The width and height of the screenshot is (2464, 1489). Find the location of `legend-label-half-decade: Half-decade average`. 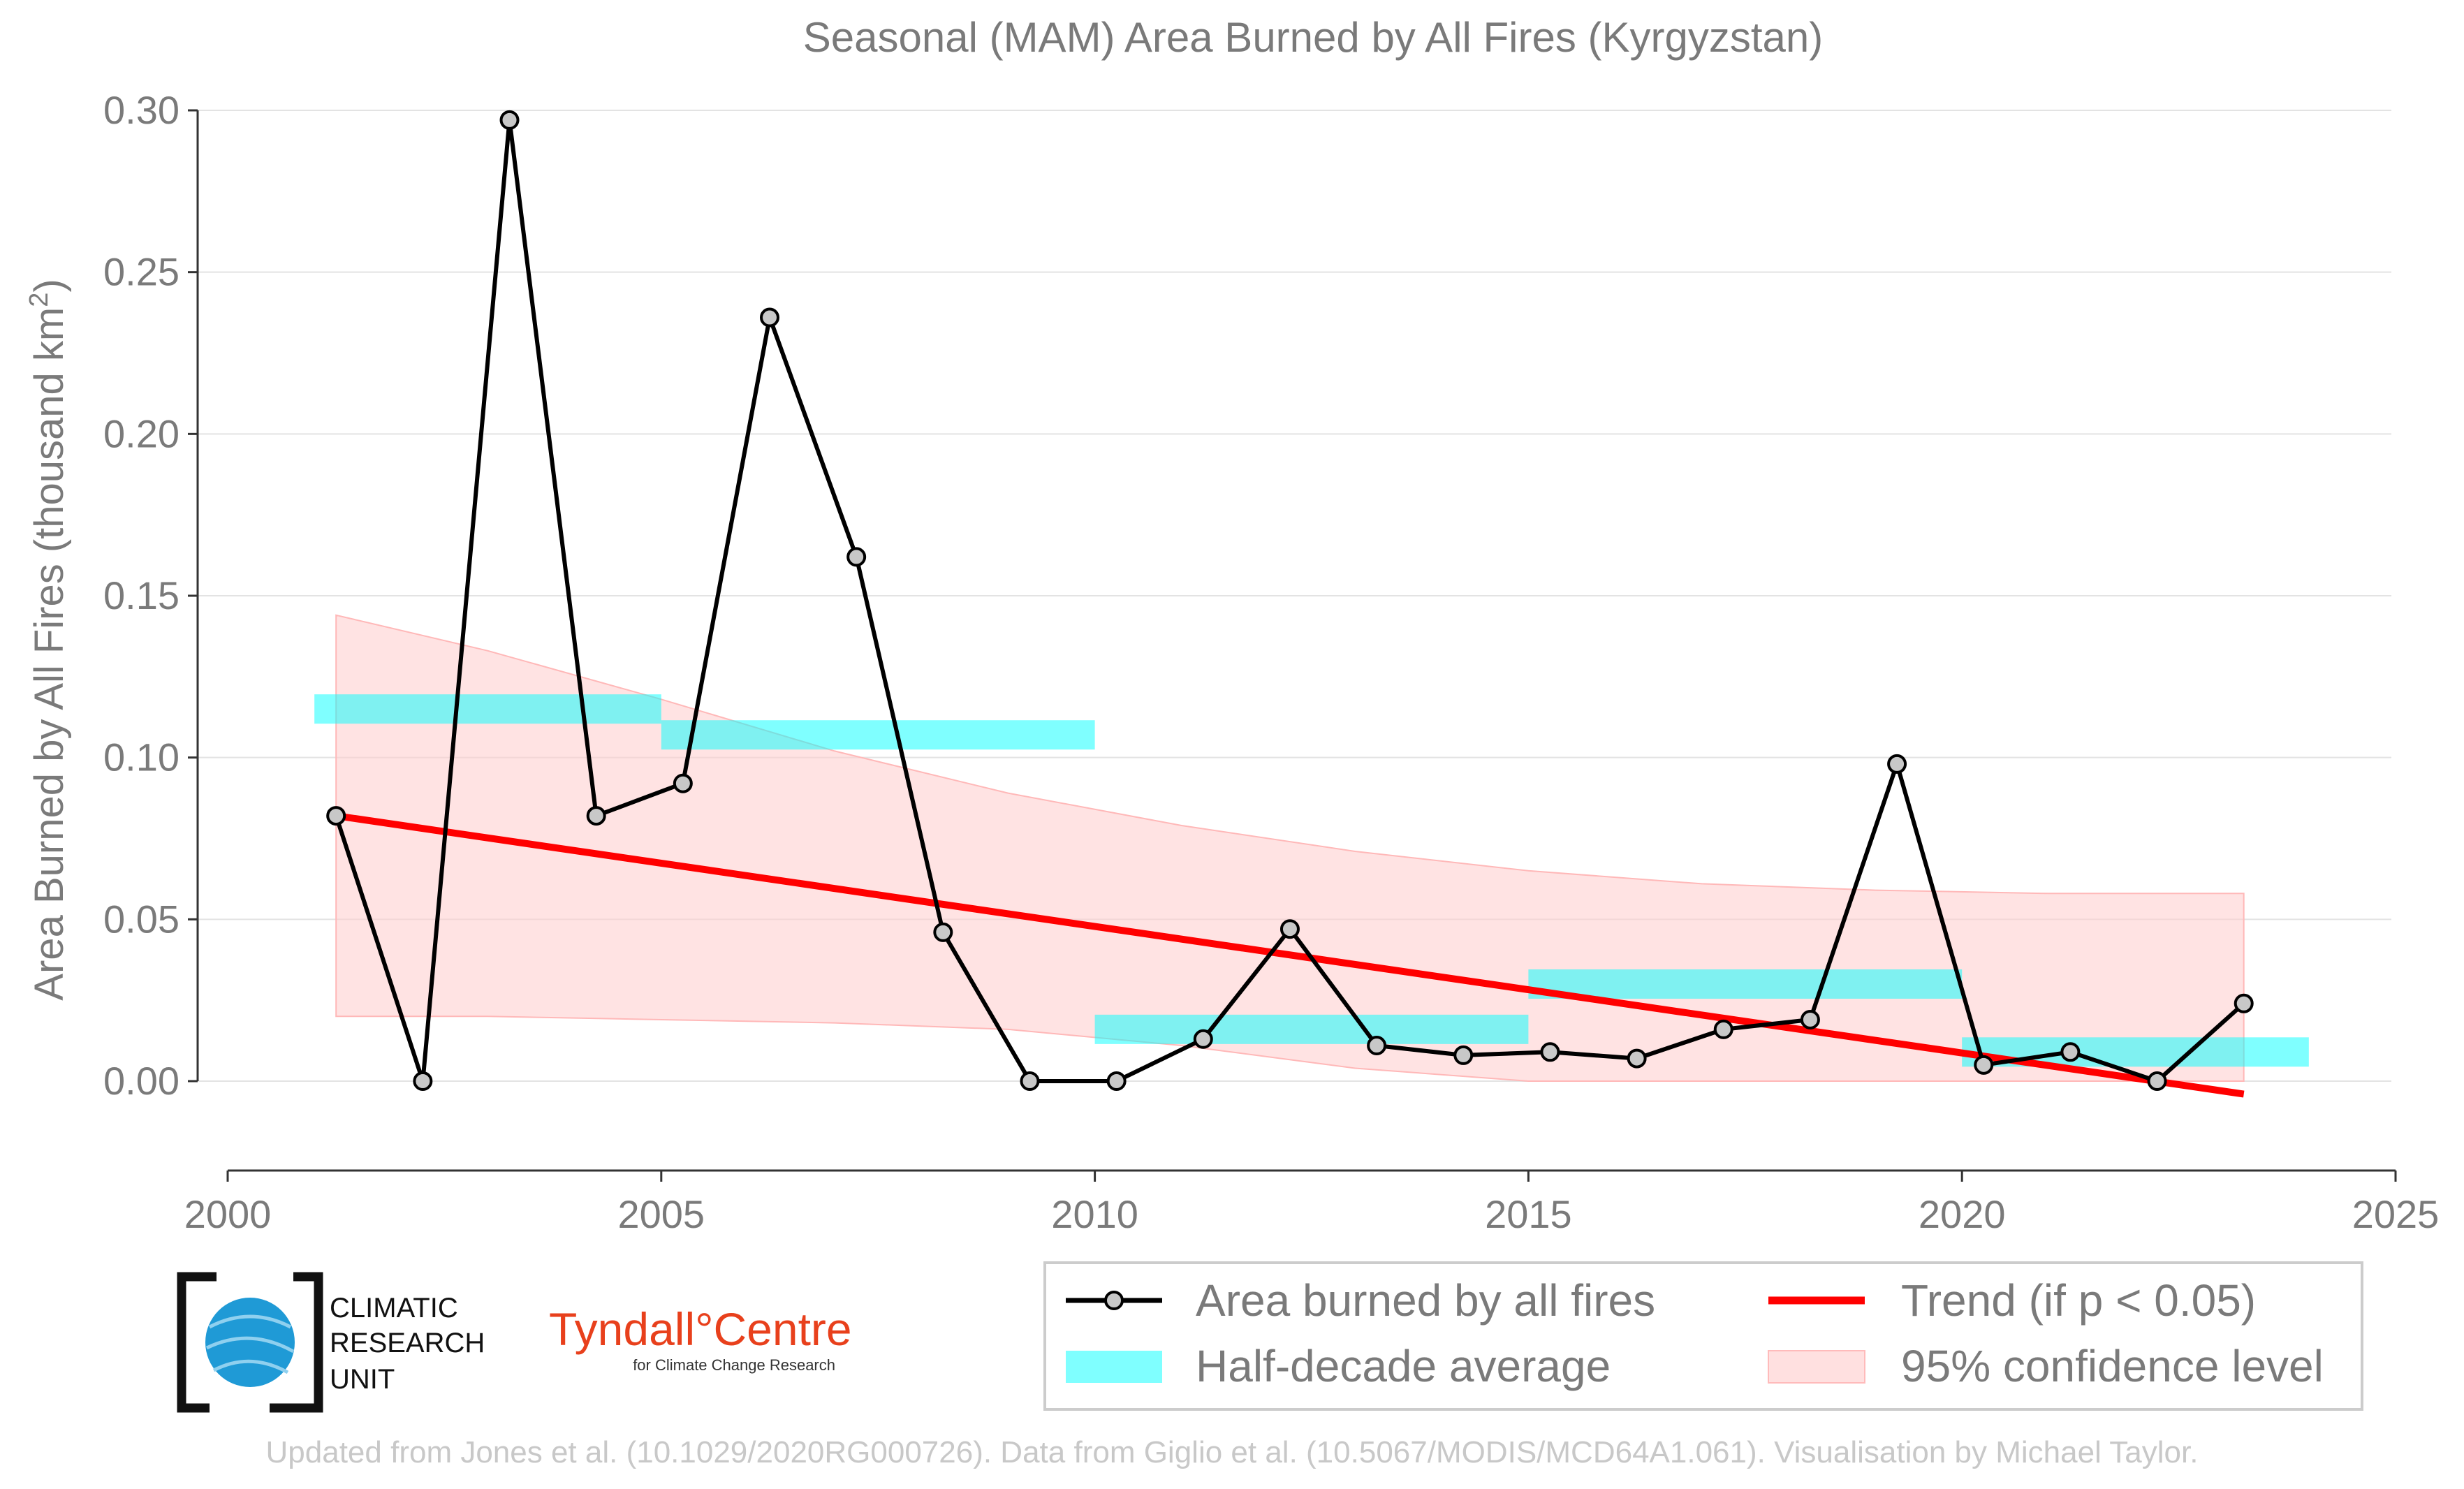

legend-label-half-decade: Half-decade average is located at coordinates (1403, 1366).